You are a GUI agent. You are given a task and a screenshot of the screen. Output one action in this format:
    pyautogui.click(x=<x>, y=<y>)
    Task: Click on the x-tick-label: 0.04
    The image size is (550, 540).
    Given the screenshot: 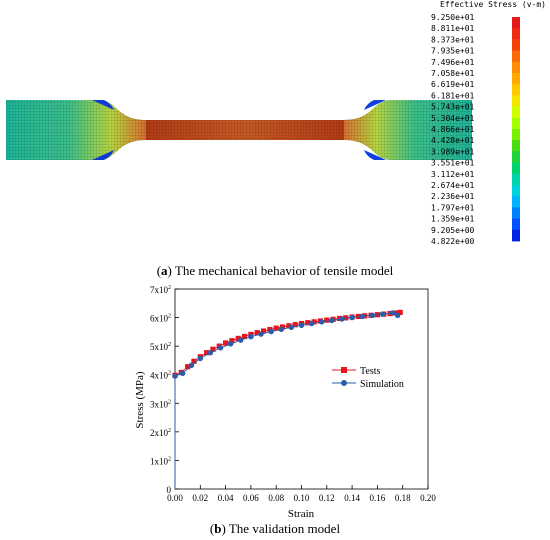 What is the action you would take?
    pyautogui.click(x=226, y=498)
    